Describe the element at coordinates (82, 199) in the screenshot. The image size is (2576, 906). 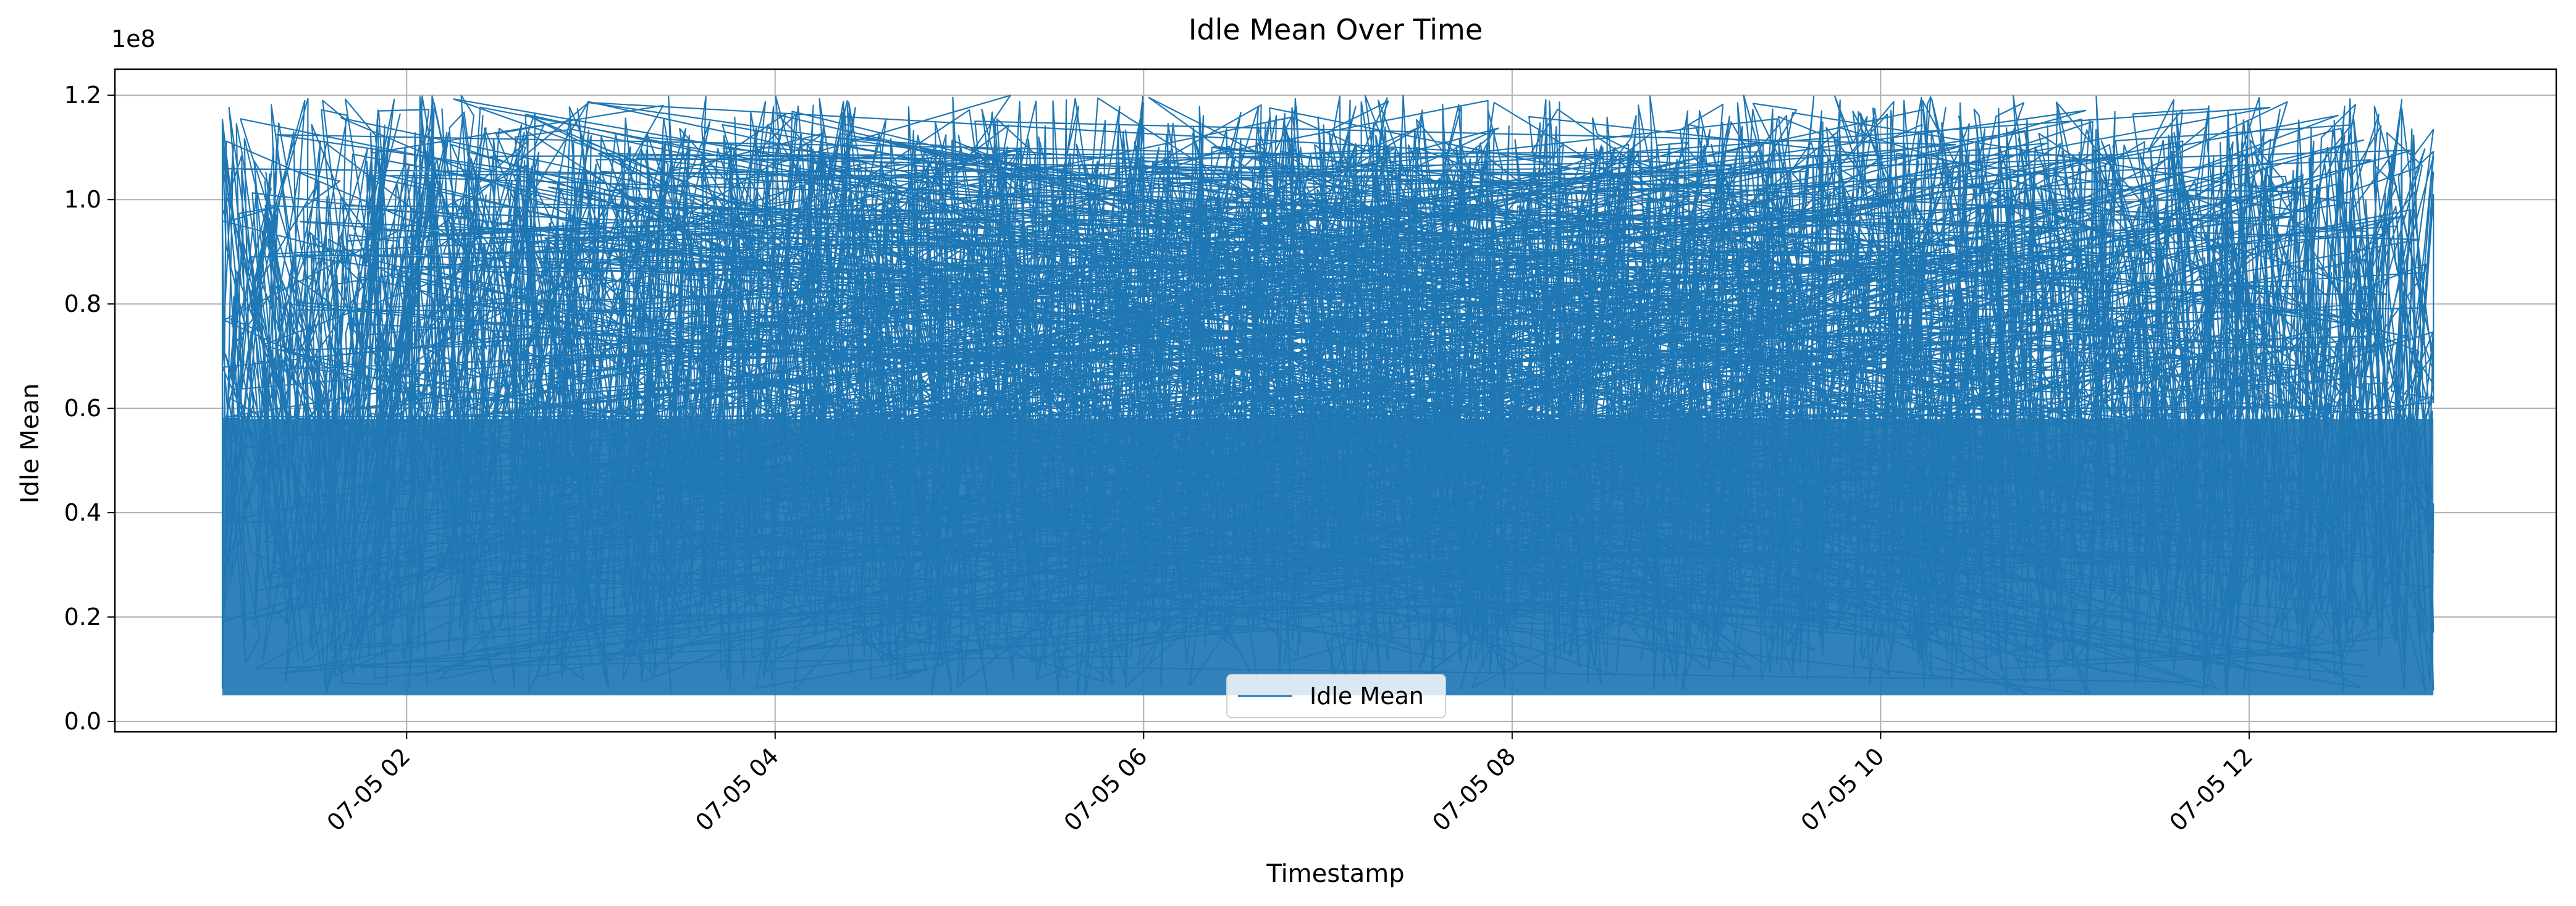
I see `y-tick-label: 1.0` at that location.